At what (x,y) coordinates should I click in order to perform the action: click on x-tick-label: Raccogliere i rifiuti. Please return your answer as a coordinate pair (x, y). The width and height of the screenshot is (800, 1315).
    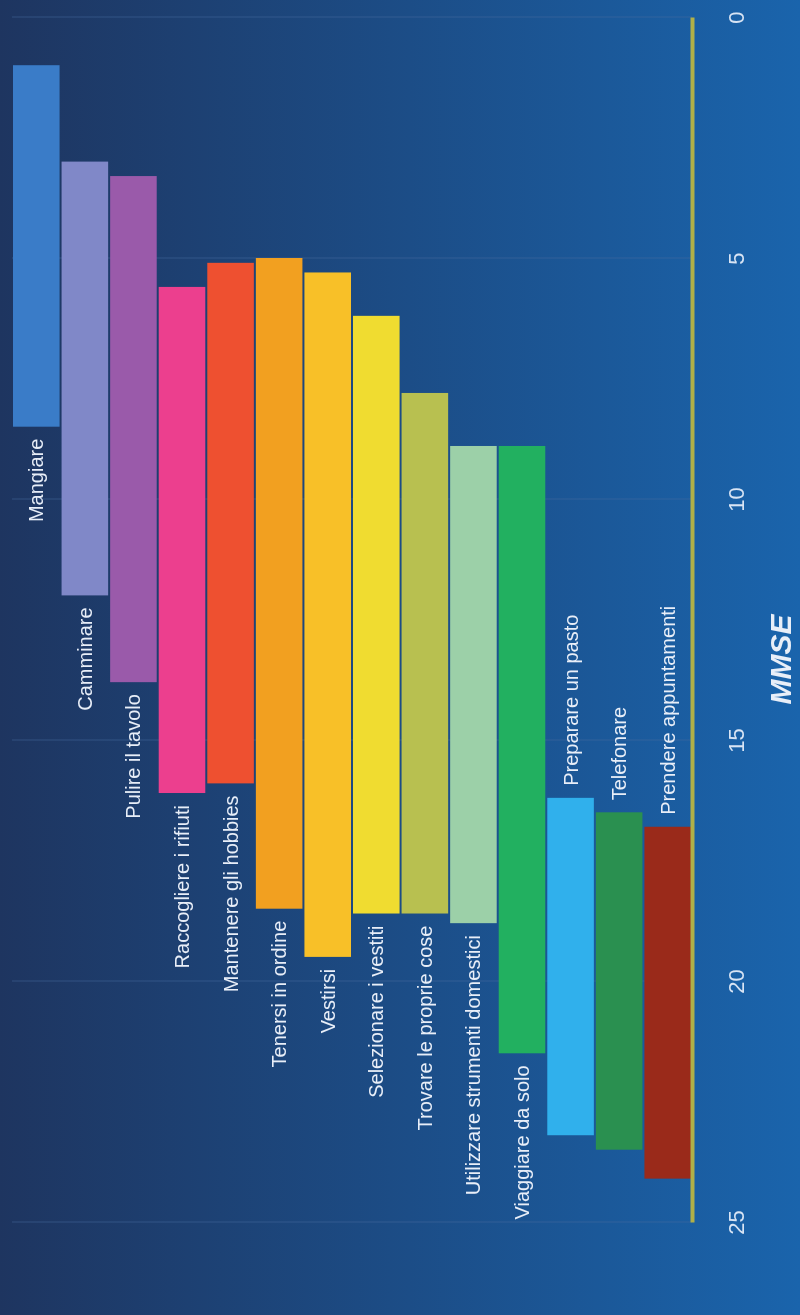
    Looking at the image, I should click on (182, 887).